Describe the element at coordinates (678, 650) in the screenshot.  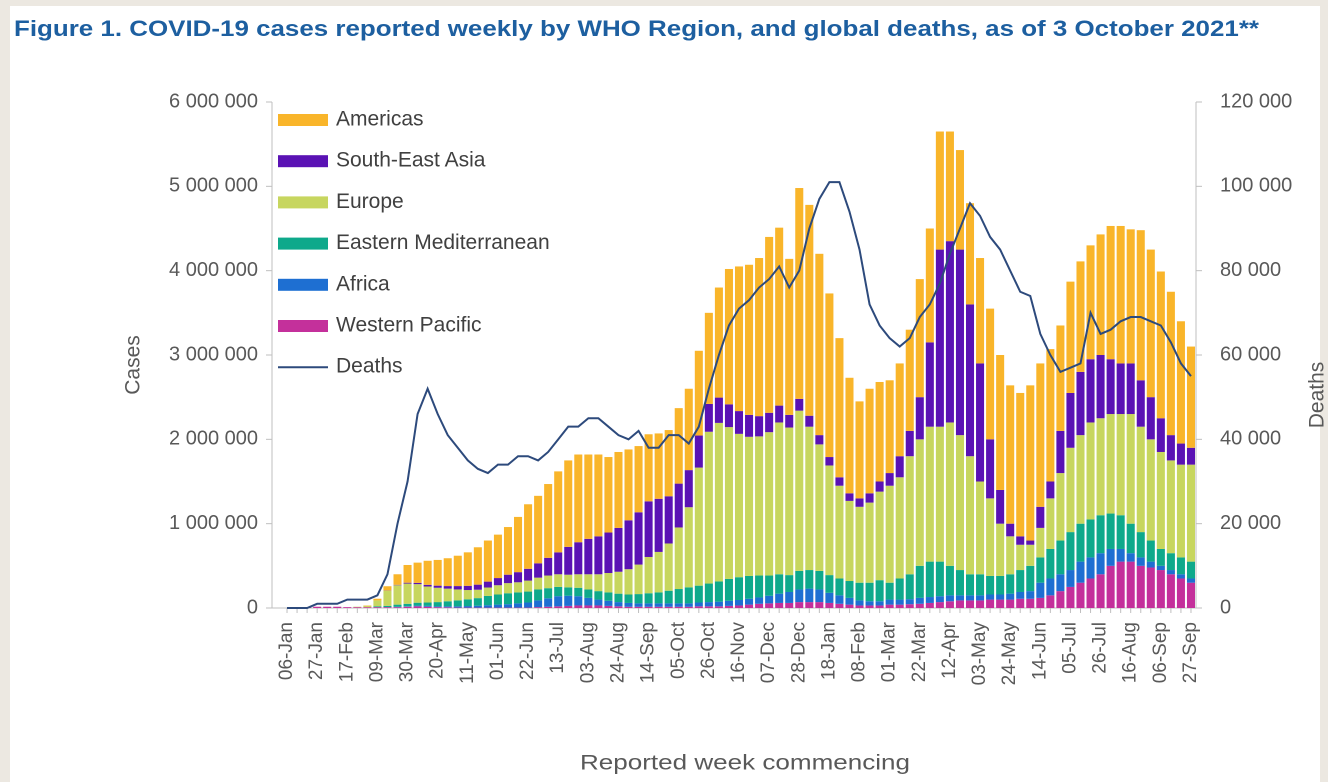
I see `x-tick-label: 05-Oct` at that location.